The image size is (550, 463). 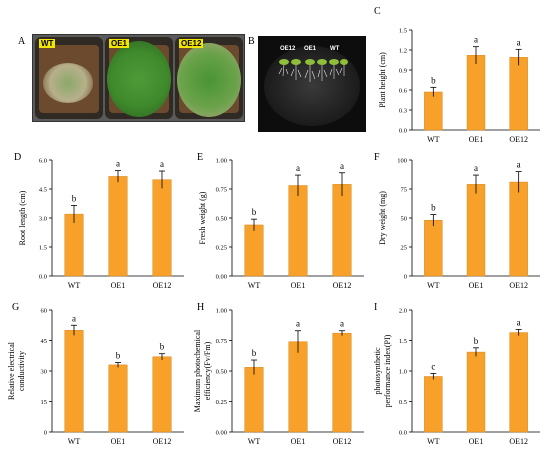 I want to click on y-axis-label: conductivity, so click(x=21, y=371).